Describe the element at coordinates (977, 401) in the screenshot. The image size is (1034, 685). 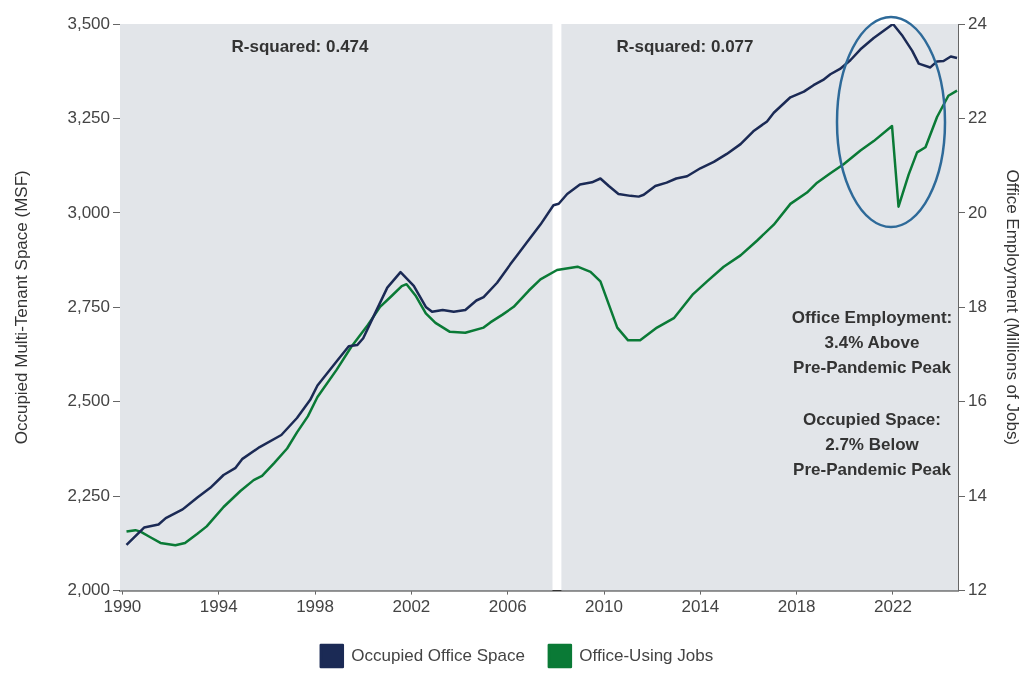
I see `y2-tick-label: 16` at that location.